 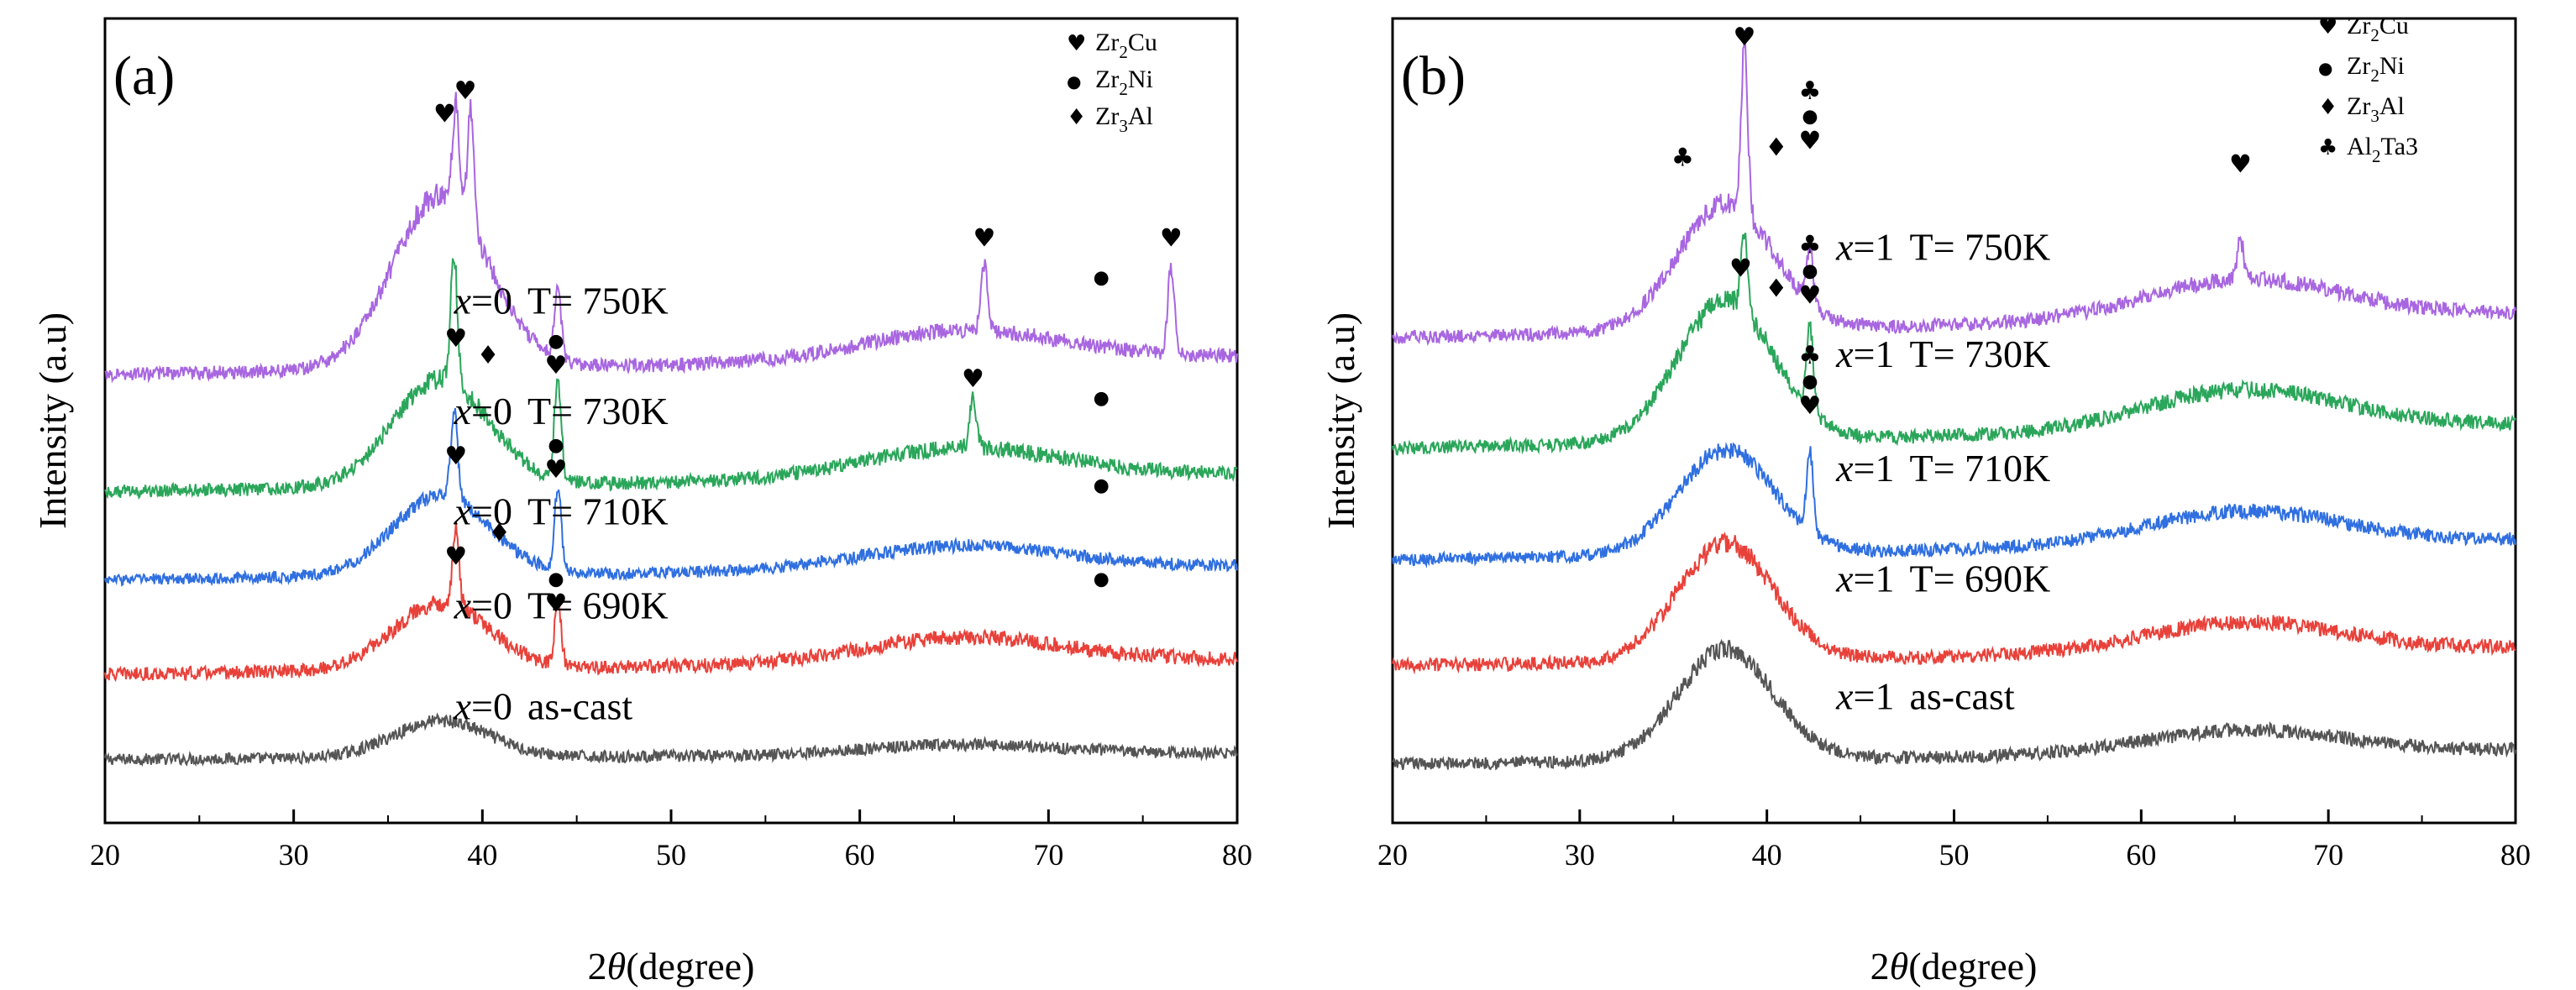 What do you see at coordinates (1979, 579) in the screenshot?
I see `series-label-condition: T= 690K` at bounding box center [1979, 579].